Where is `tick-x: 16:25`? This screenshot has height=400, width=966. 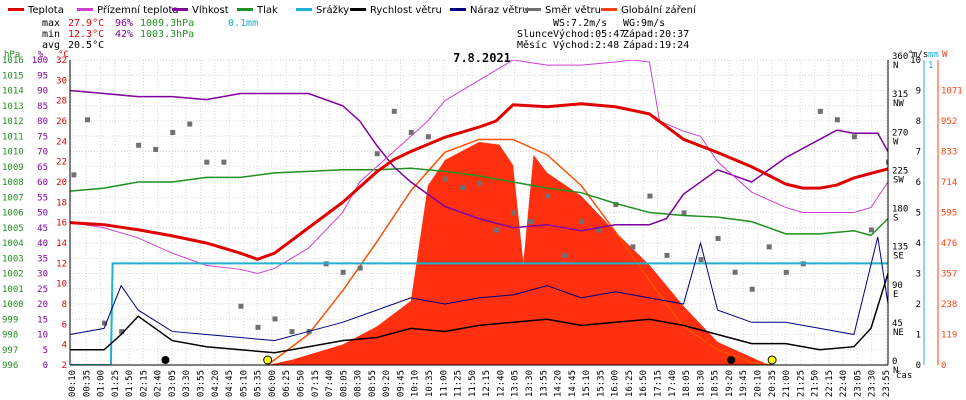
tick-x: 16:25 is located at coordinates (630, 383).